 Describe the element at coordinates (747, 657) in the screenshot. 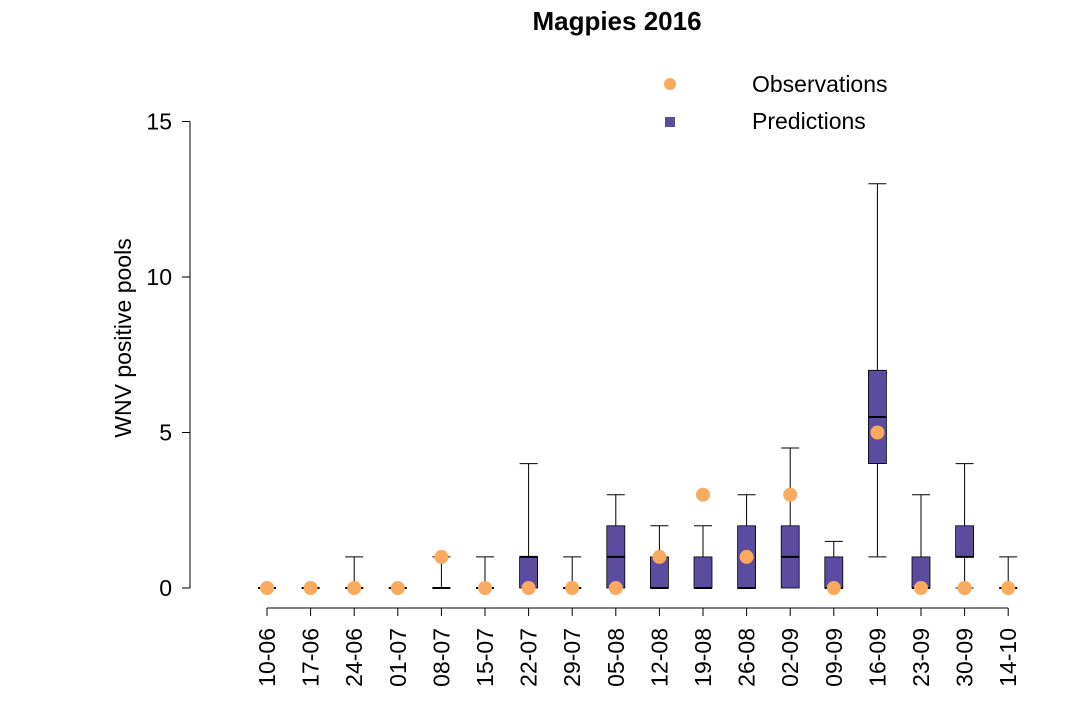

I see `x-tick-label: 26-08` at that location.